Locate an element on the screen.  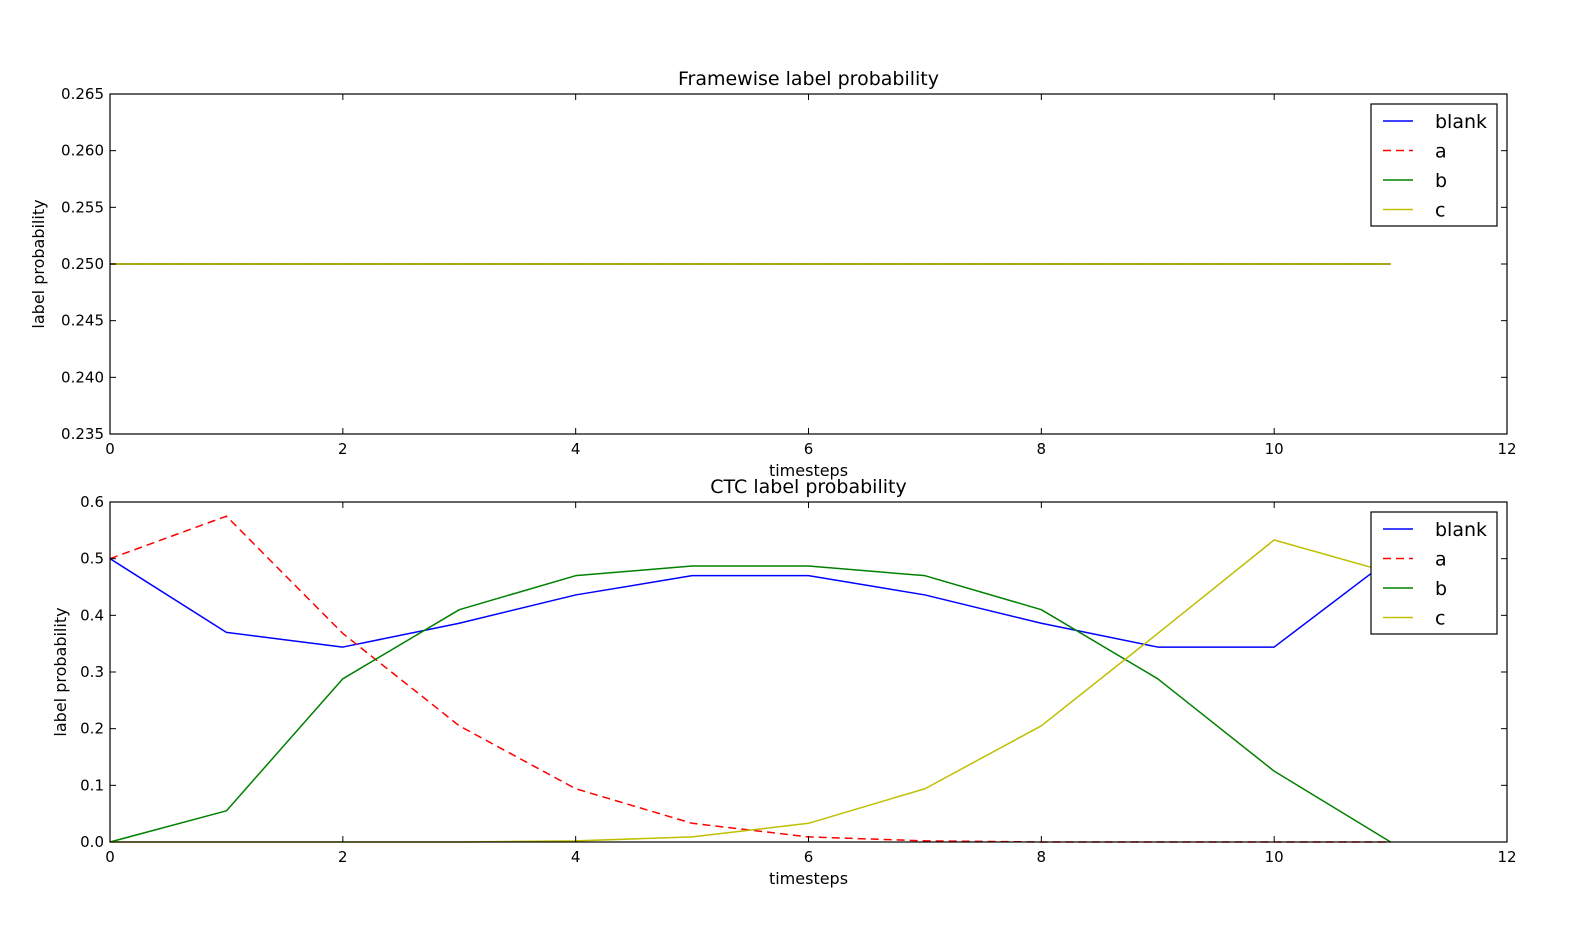
y-tick-label: 0.2 is located at coordinates (92, 729).